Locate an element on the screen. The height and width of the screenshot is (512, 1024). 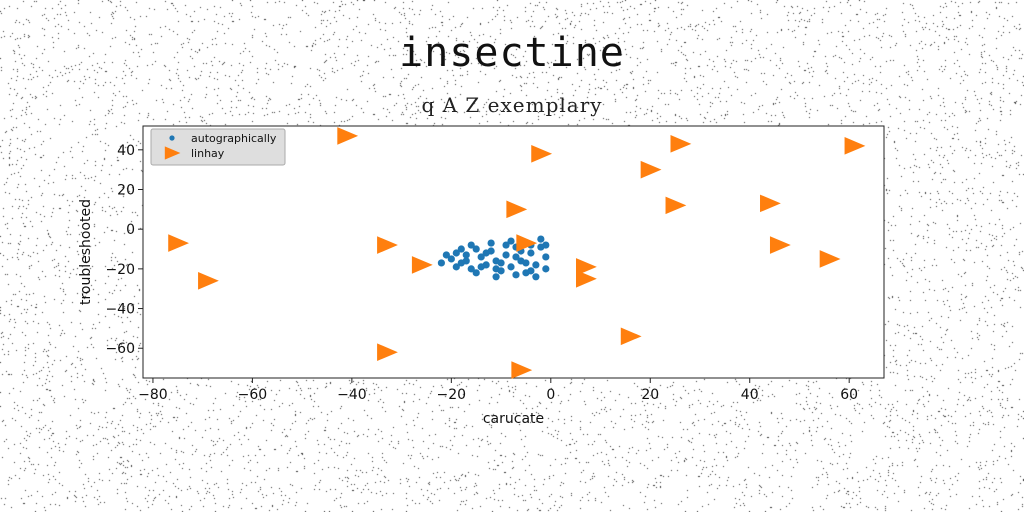
x-tick-label: 60 is located at coordinates (849, 395).